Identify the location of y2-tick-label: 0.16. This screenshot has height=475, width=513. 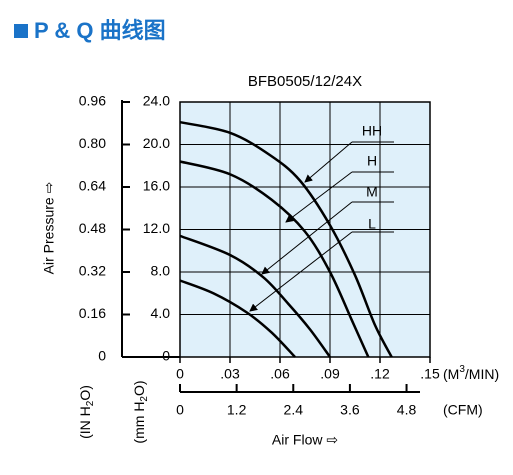
(92, 313).